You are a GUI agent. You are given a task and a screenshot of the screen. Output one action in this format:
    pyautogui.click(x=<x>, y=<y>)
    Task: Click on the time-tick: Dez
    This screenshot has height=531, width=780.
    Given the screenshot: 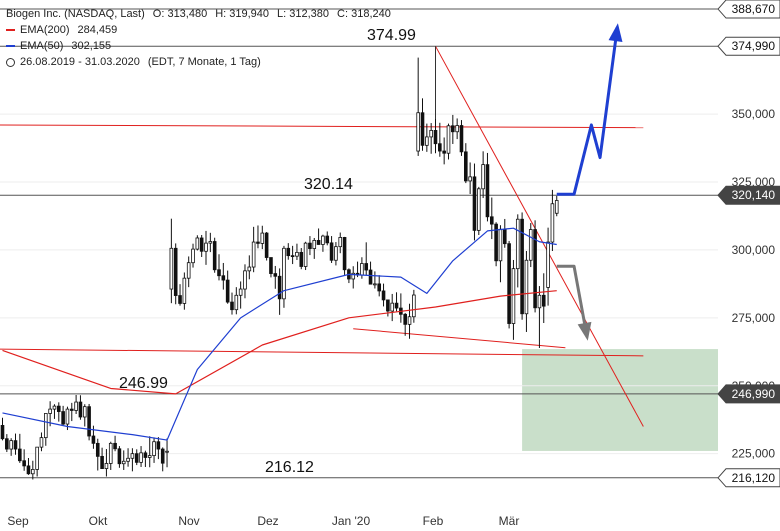 What is the action you would take?
    pyautogui.click(x=267, y=521)
    